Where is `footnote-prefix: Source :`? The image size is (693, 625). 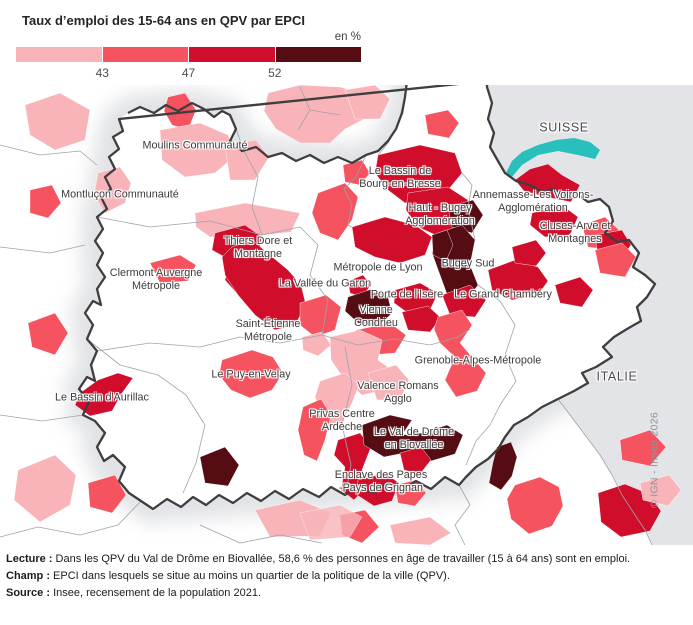 footnote-prefix: Source : is located at coordinates (28, 593).